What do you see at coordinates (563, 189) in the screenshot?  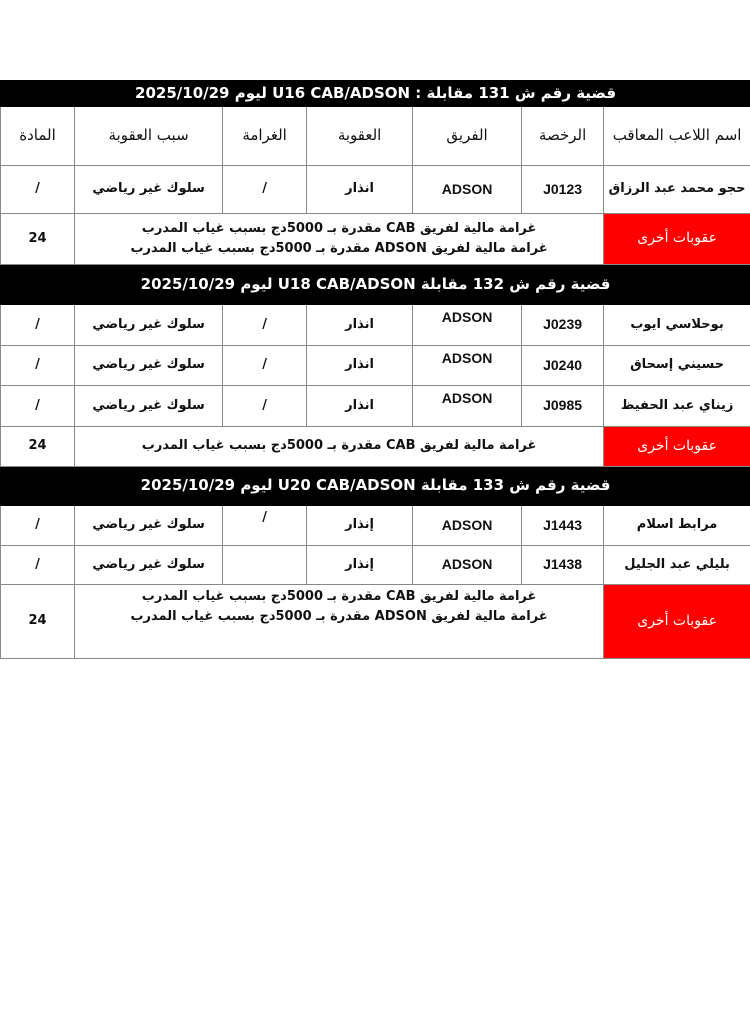 I see `cell-license: J0123` at bounding box center [563, 189].